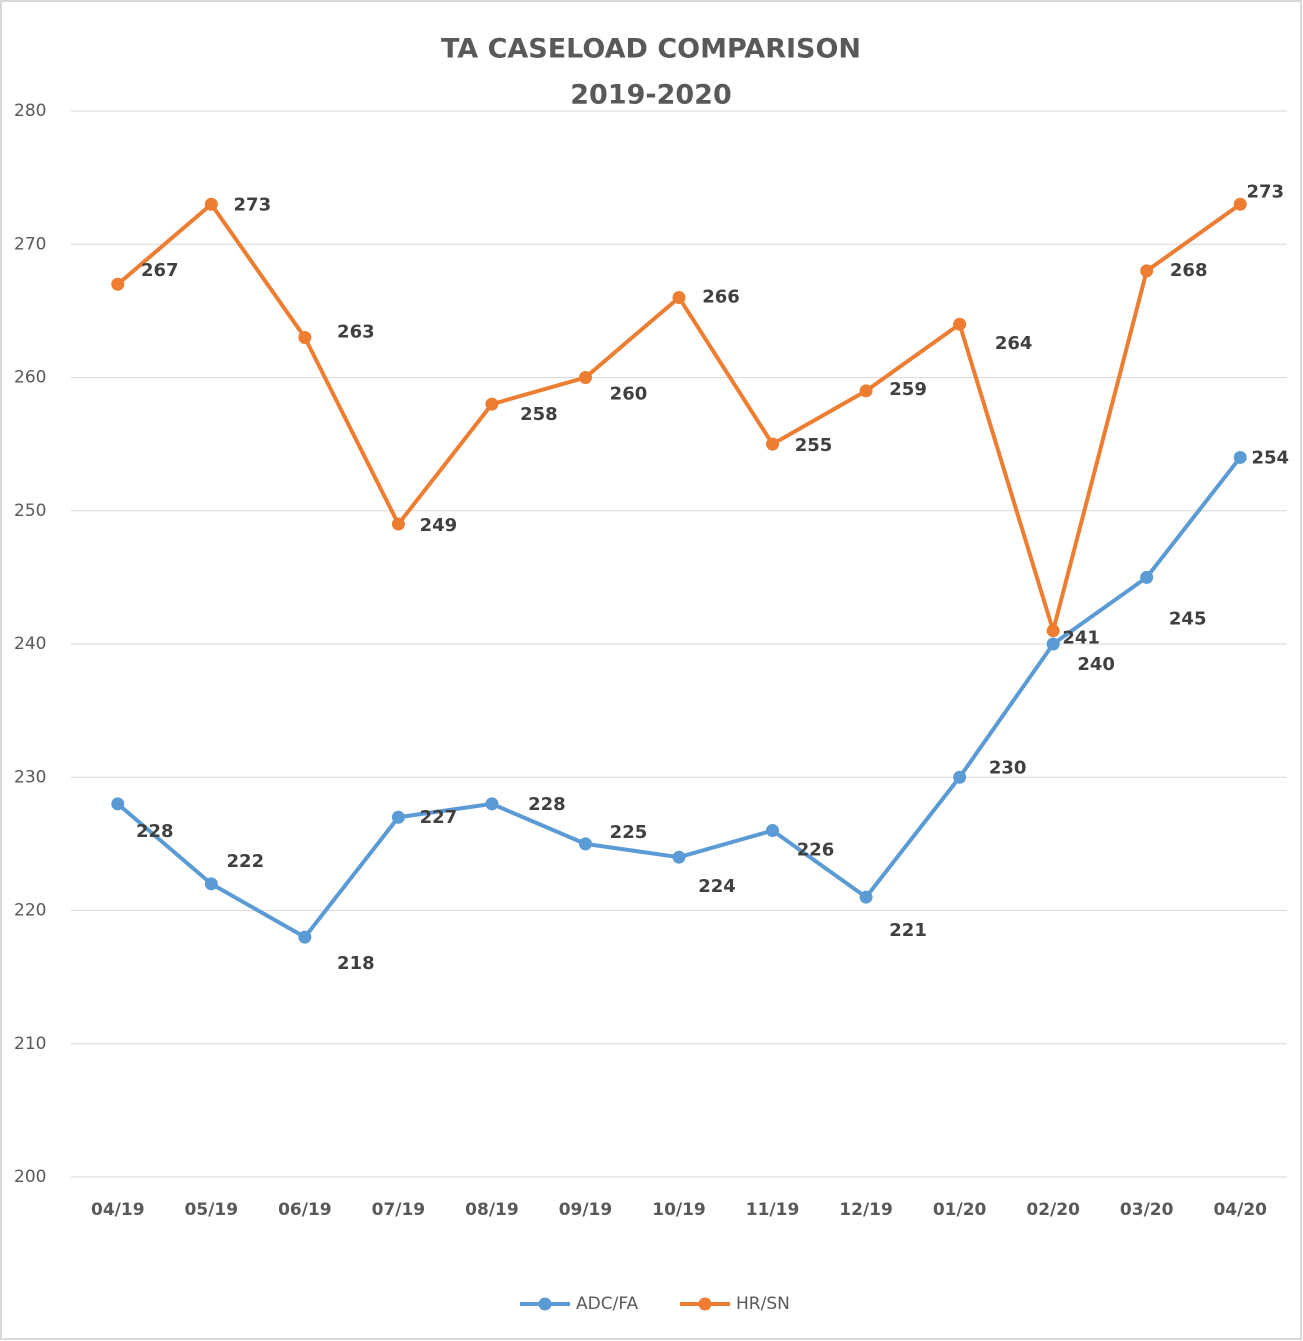 This screenshot has height=1341, width=1303. Describe the element at coordinates (30, 644) in the screenshot. I see `y-tick-label: 240` at that location.